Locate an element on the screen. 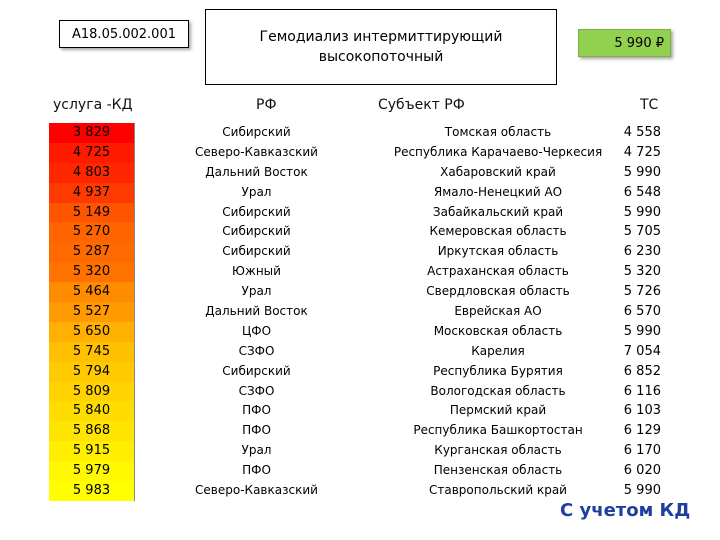 The height and width of the screenshot is (540, 720). subject-value: Свердловская область is located at coordinates (498, 291).